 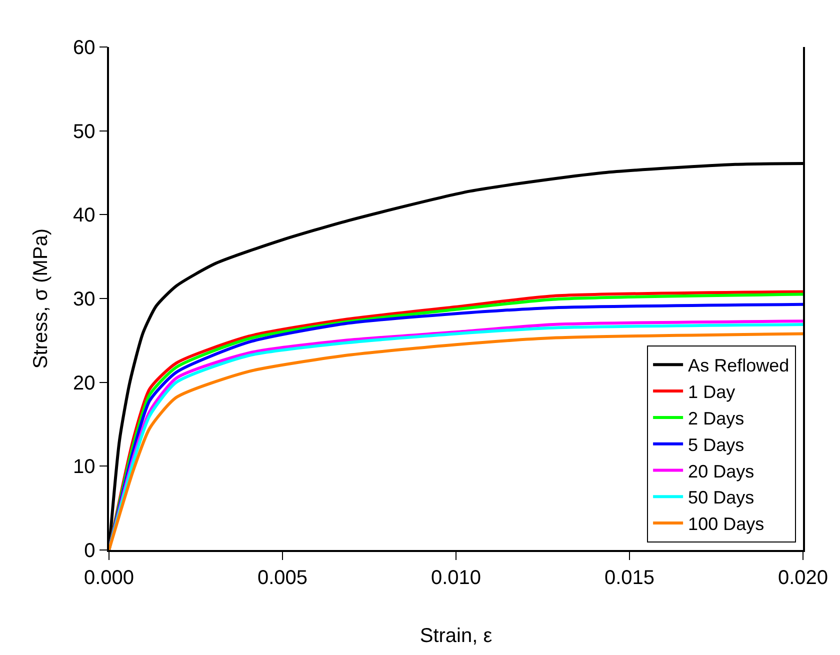 What do you see at coordinates (721, 471) in the screenshot?
I see `legend-label: 20 Days` at bounding box center [721, 471].